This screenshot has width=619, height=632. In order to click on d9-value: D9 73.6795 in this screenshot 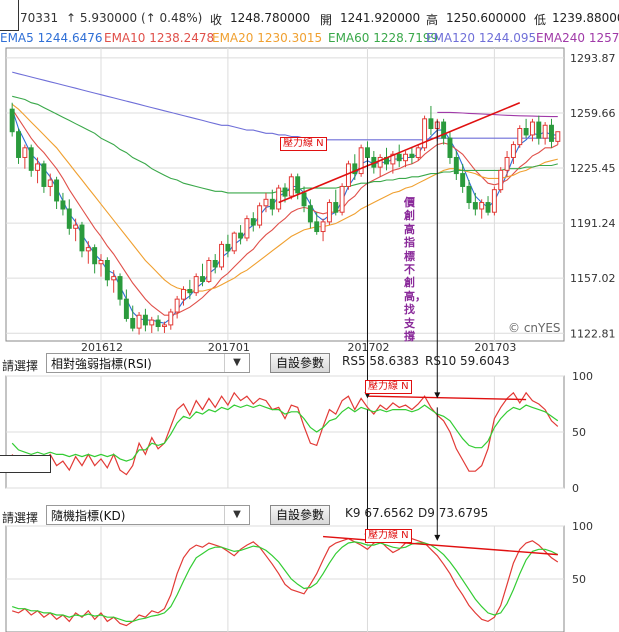, I will do `click(453, 513)`.